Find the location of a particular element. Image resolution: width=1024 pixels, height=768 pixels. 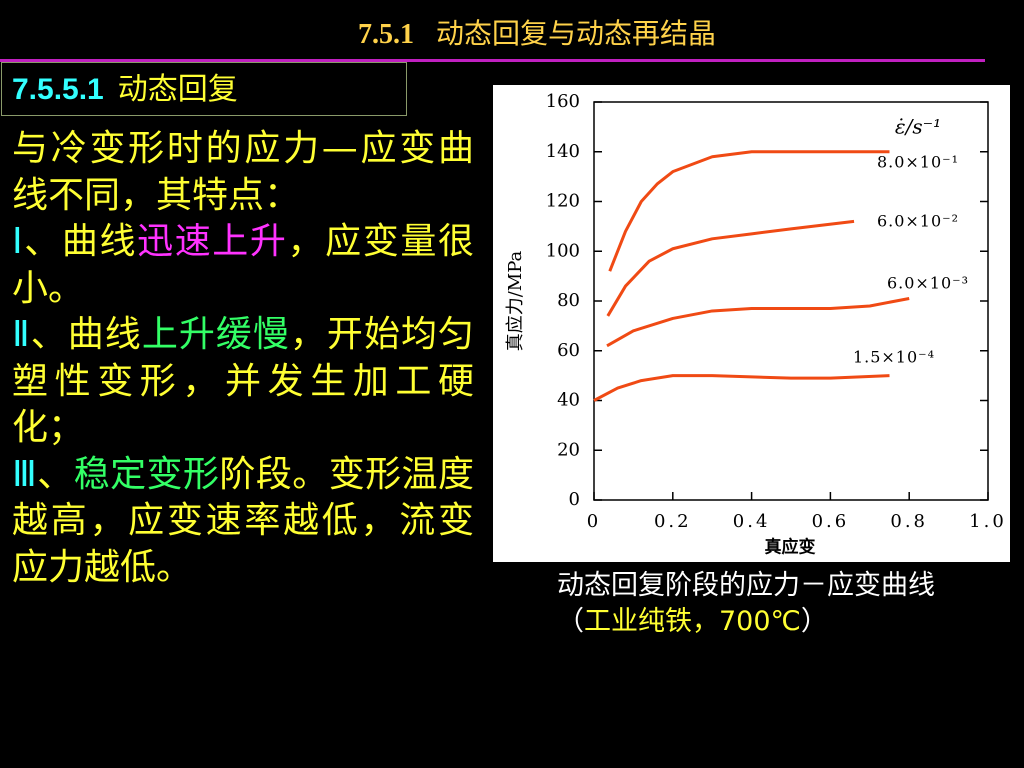

text: ，应变量很小。 is located at coordinates (243, 265).